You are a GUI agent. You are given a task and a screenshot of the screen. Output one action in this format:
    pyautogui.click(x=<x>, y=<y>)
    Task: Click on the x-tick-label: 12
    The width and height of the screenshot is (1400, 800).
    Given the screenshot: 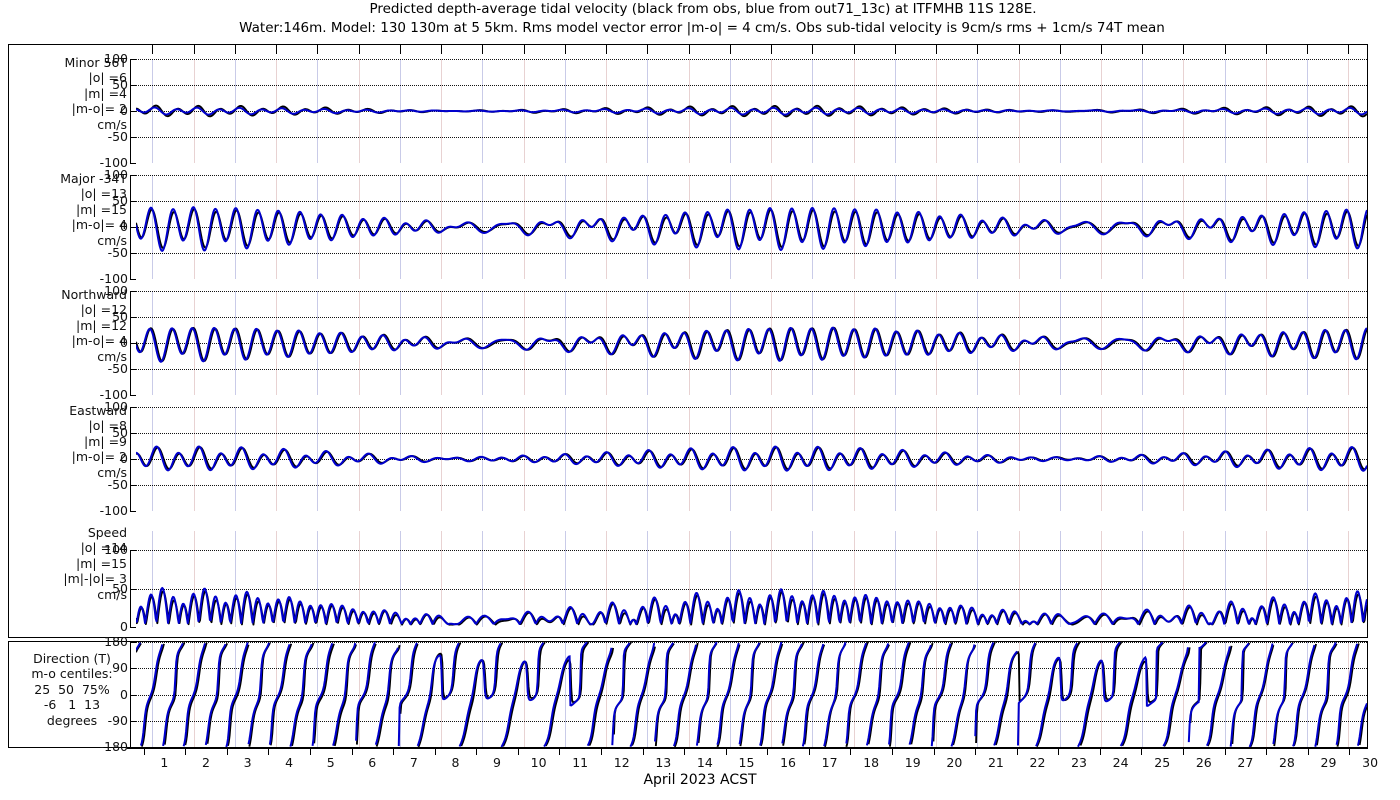 What is the action you would take?
    pyautogui.click(x=621, y=762)
    